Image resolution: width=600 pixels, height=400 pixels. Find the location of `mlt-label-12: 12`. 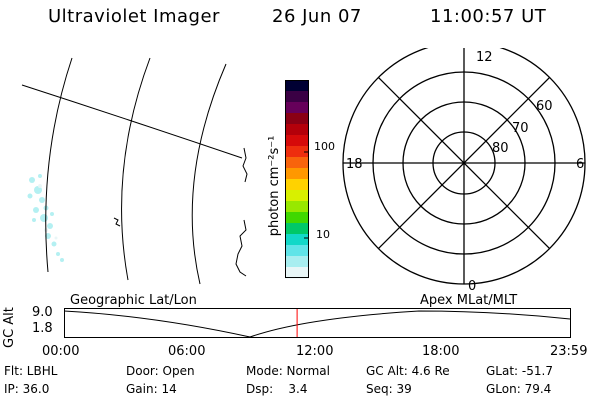

mlt-label-12: 12 is located at coordinates (484, 57).